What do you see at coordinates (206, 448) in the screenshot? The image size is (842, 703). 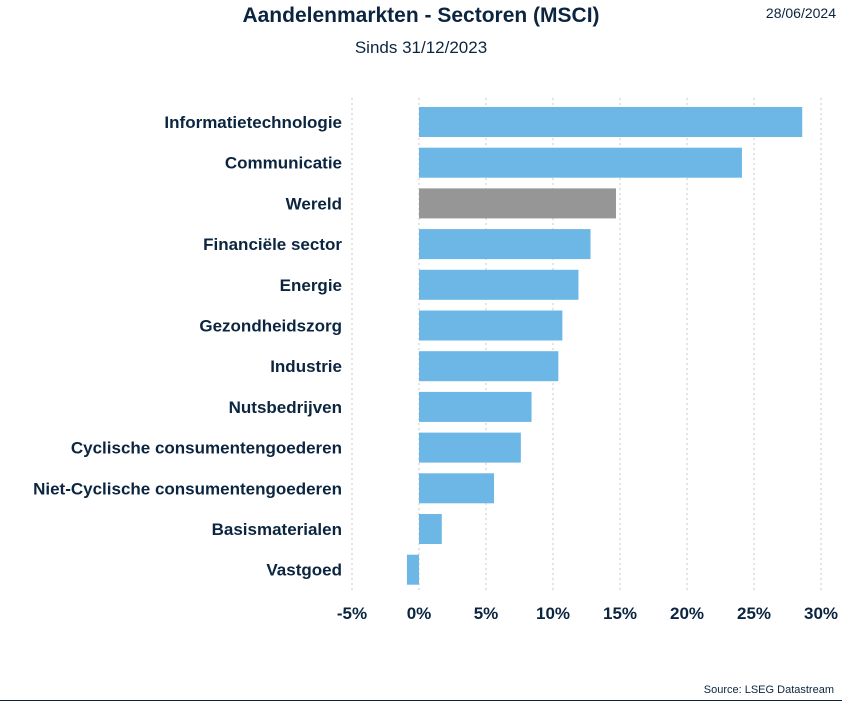 I see `category-label: Cyclische consumentengoederen` at bounding box center [206, 448].